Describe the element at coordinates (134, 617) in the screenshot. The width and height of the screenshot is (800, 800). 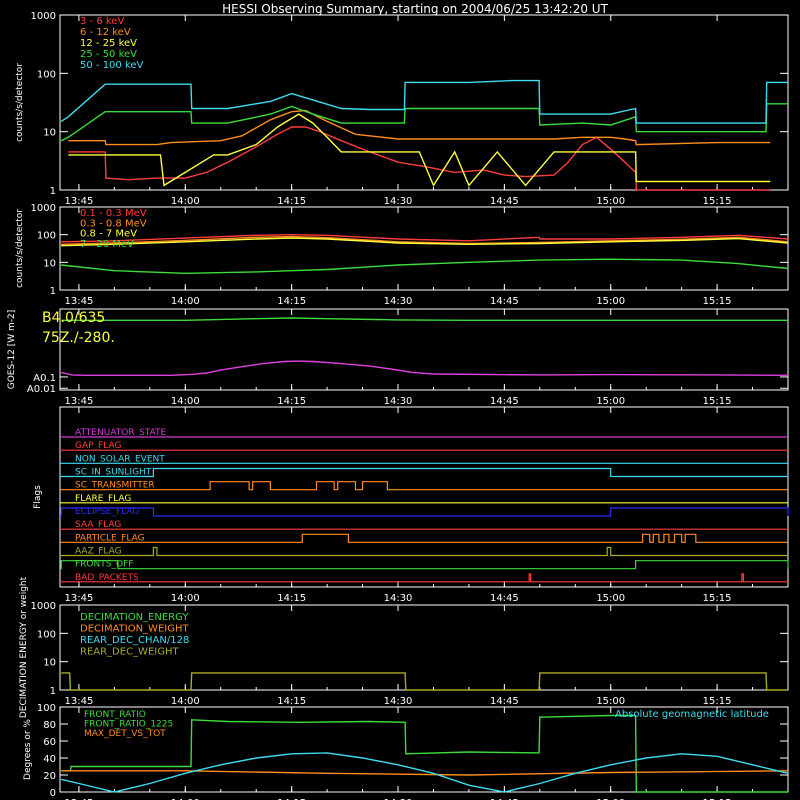
I see `legend-entry: DECIMATION_ENERGY` at that location.